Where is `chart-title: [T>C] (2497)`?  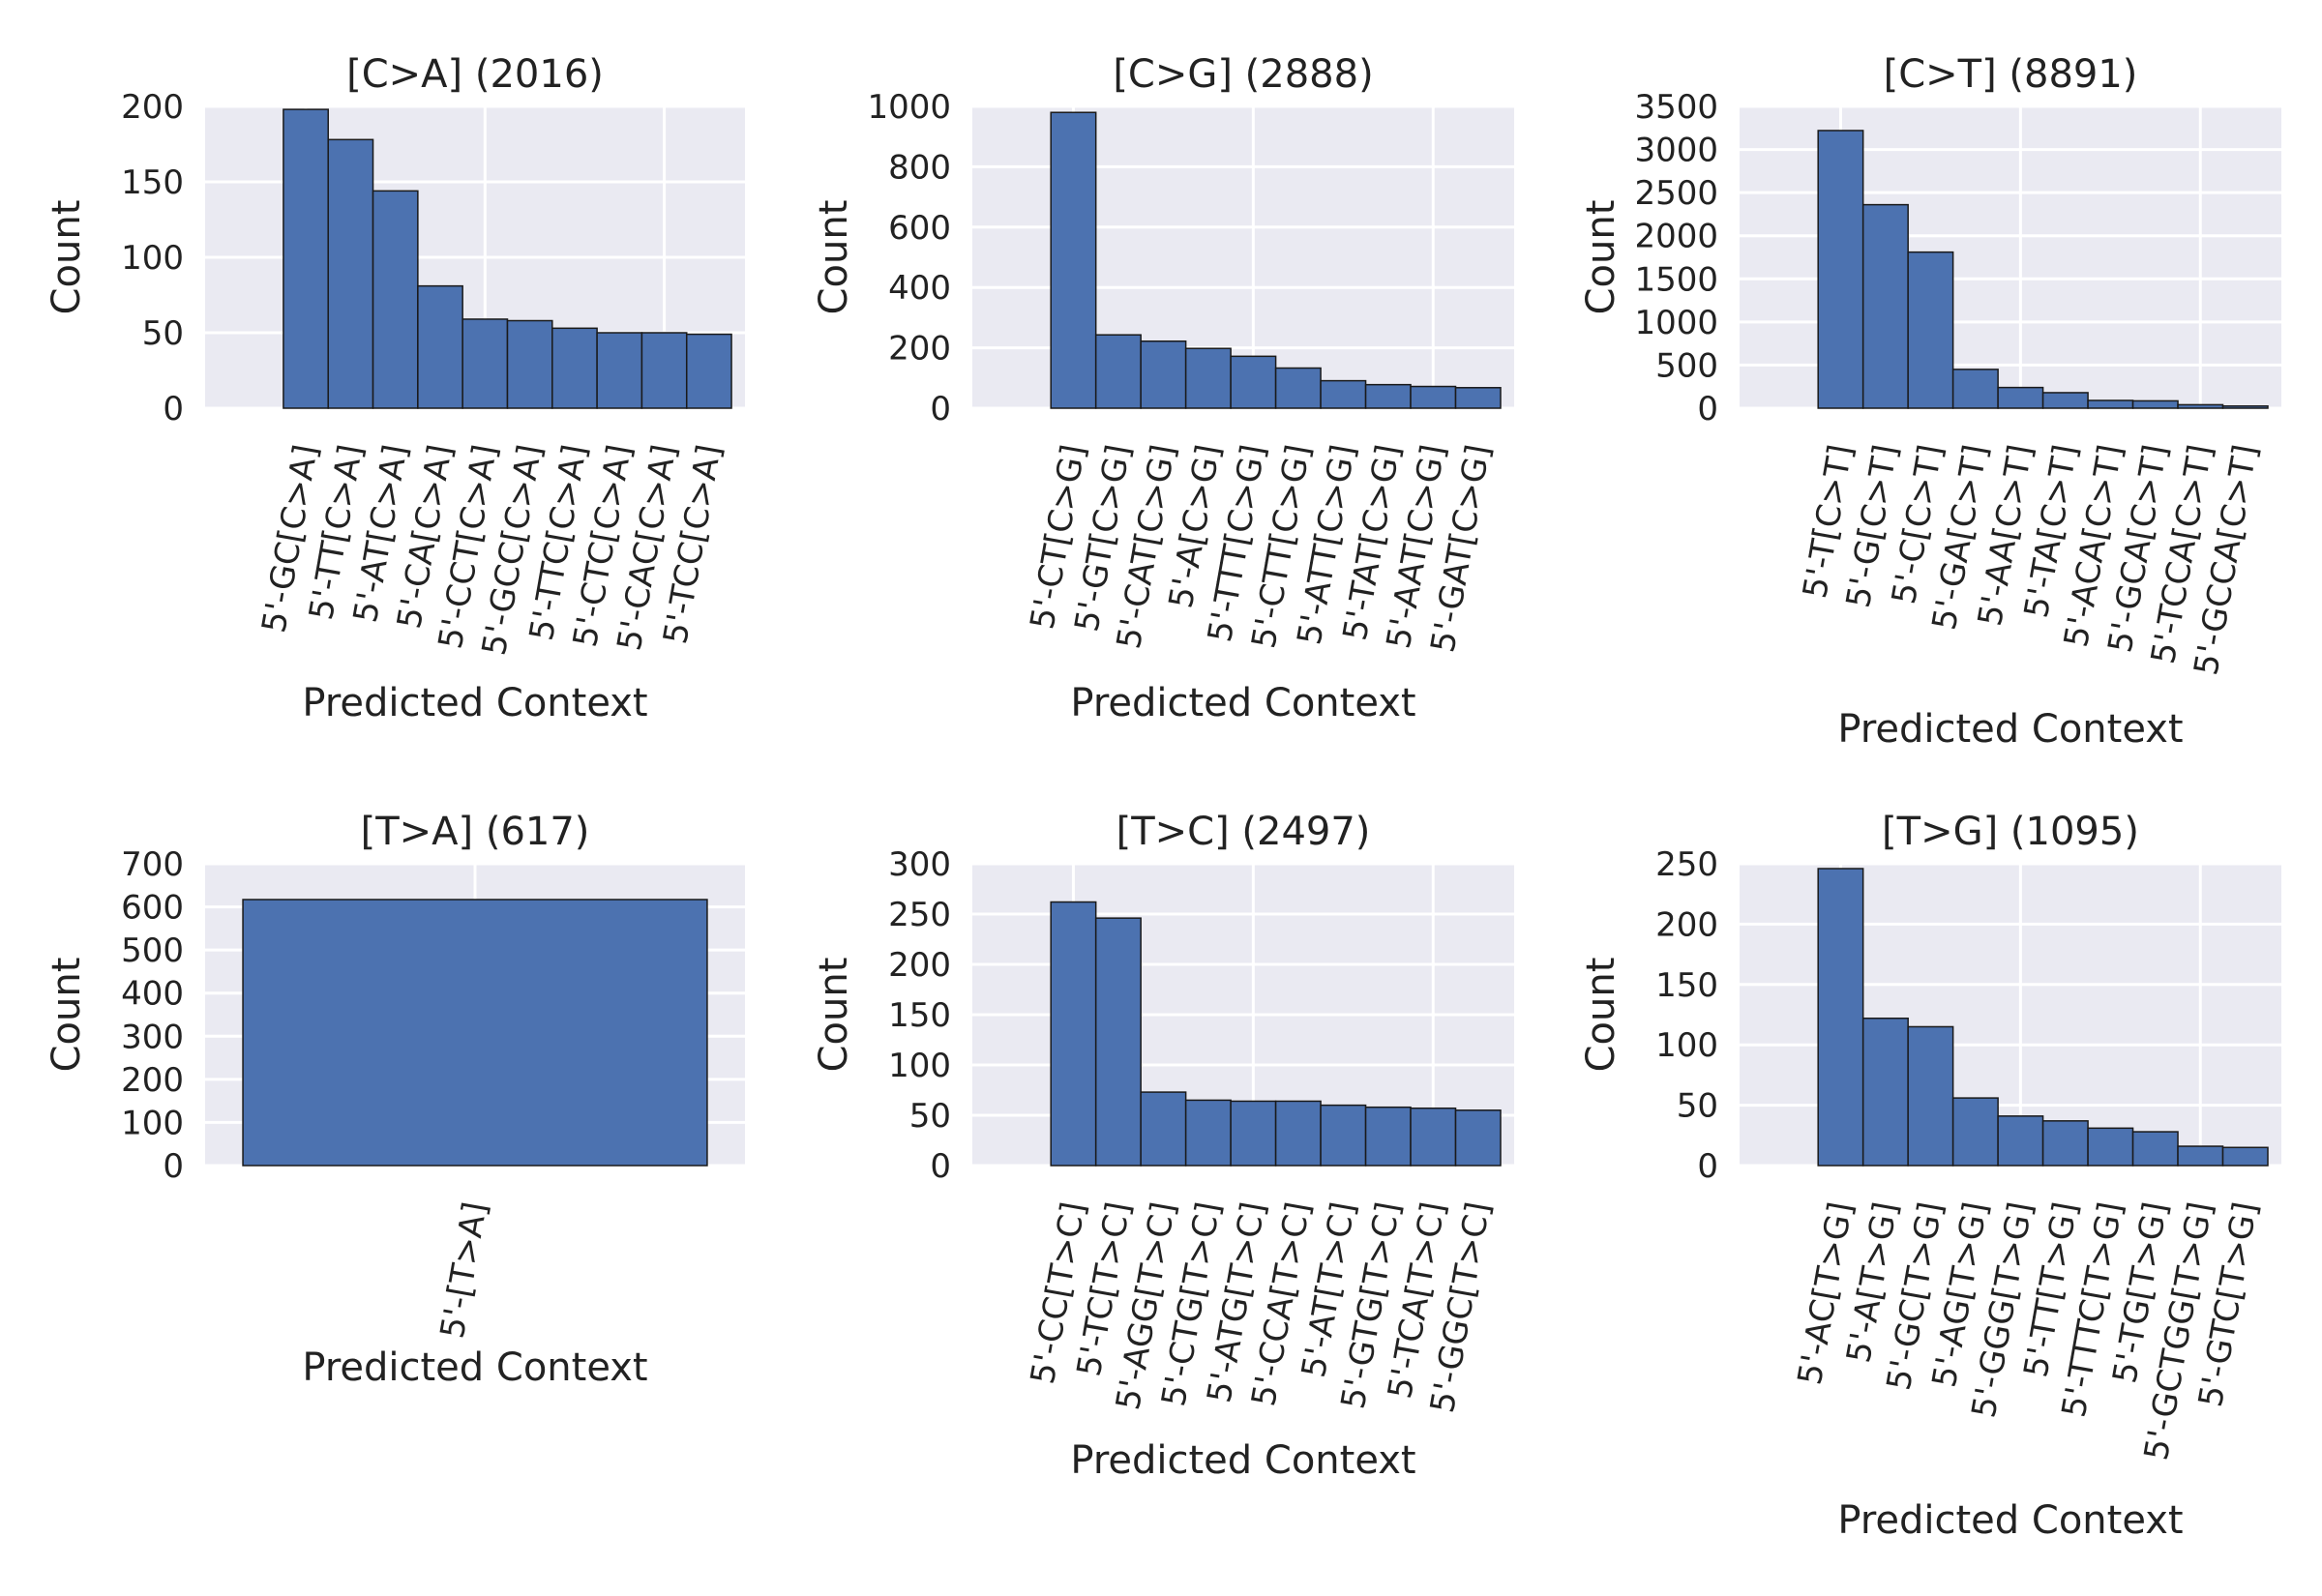
chart-title: [T>C] (2497) is located at coordinates (1243, 832).